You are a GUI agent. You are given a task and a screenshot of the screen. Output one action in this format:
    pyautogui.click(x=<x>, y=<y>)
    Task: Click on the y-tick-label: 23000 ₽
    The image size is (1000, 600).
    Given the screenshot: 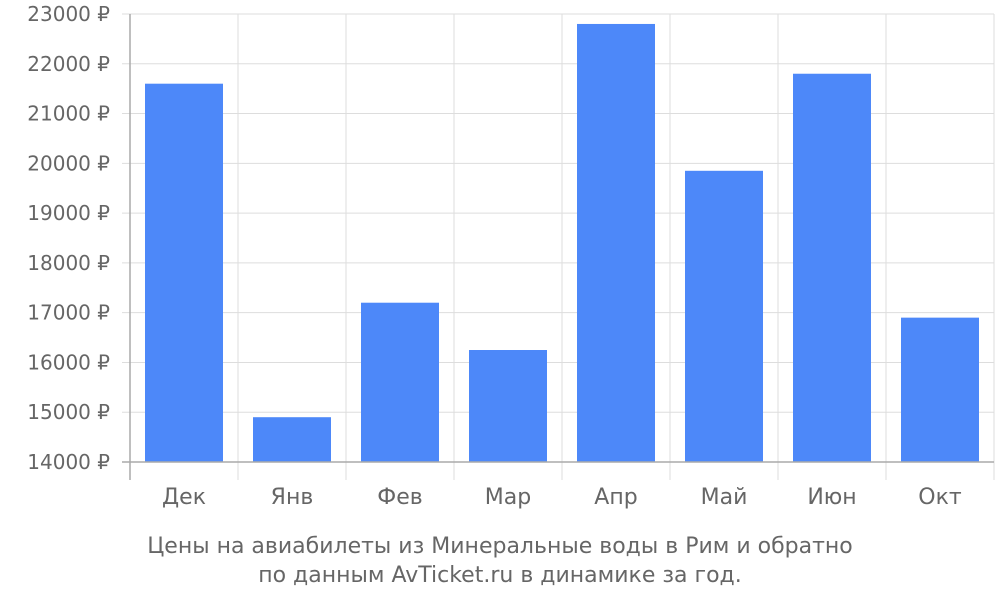 What is the action you would take?
    pyautogui.click(x=68, y=14)
    